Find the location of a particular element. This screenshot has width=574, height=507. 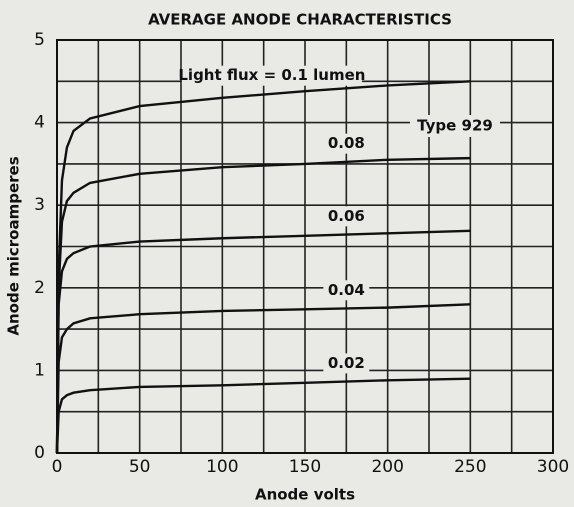

annotation-background is located at coordinates (455, 126).